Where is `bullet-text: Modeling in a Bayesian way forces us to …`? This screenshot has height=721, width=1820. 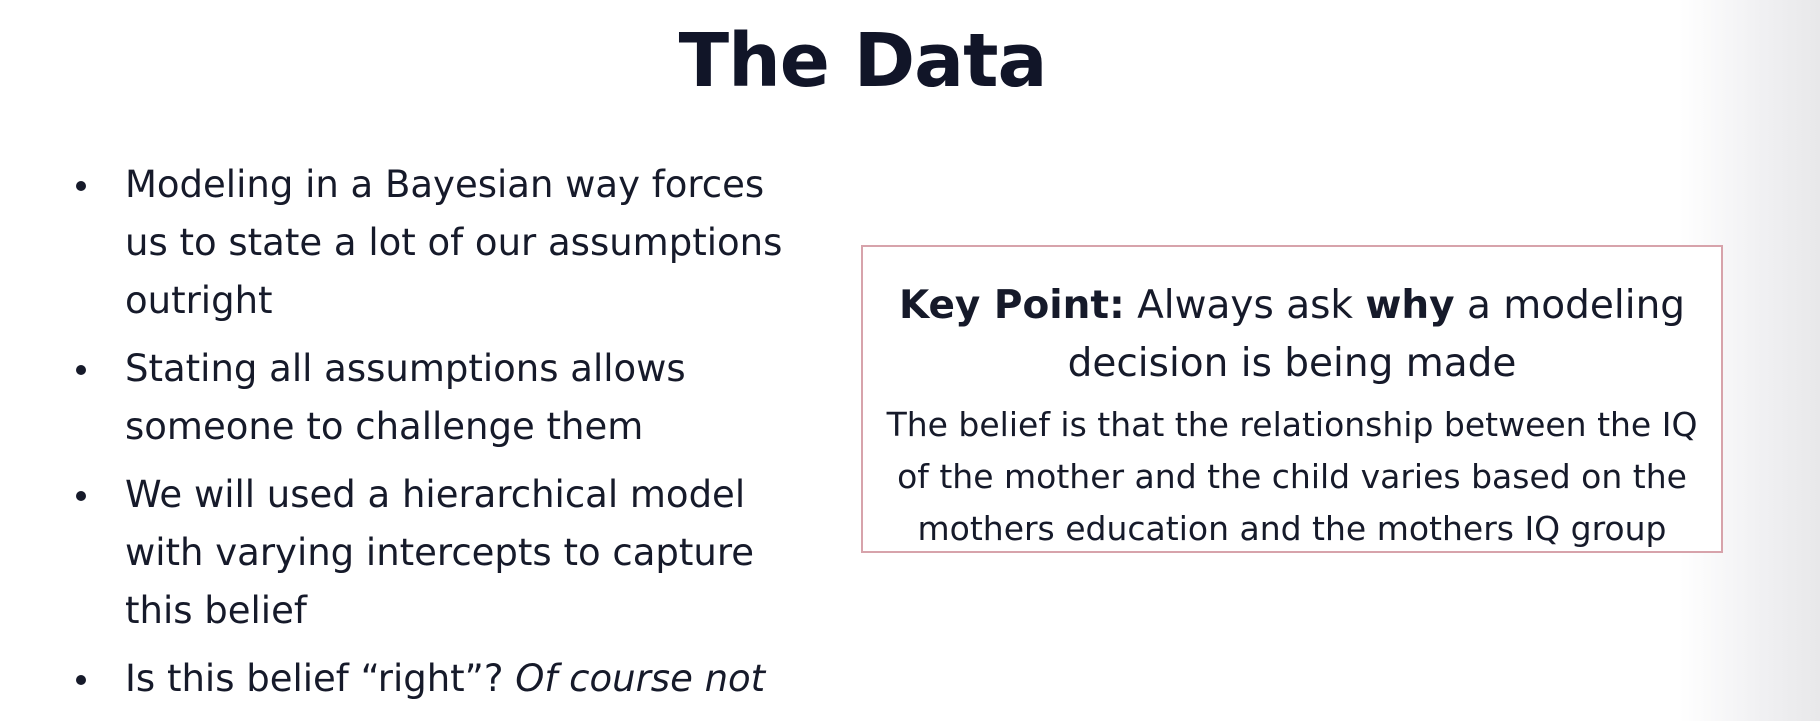
bullet-text: Modeling in a Bayesian way forces us to … is located at coordinates (460, 242).